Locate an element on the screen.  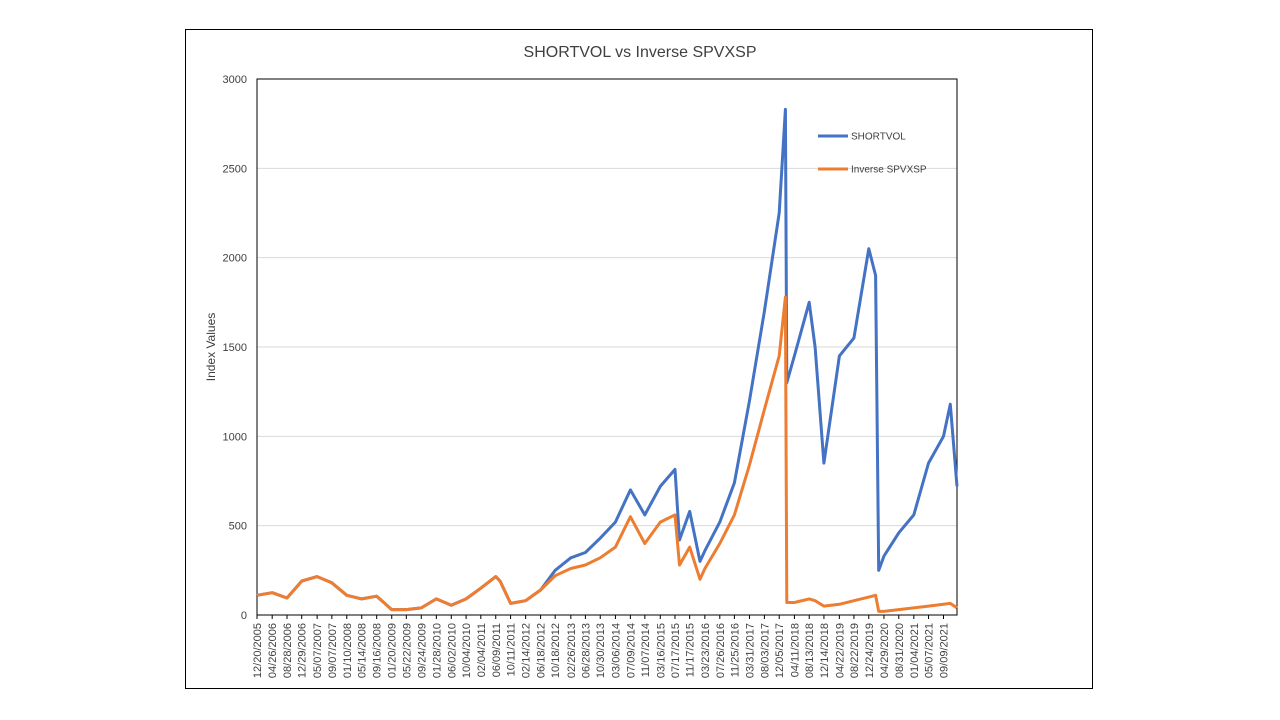
x-tick-label: 04/26/2006 is located at coordinates (273, 650).